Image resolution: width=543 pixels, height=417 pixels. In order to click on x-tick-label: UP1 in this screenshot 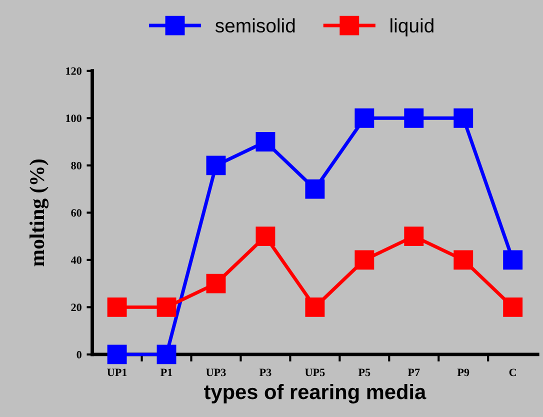, I will do `click(117, 372)`.